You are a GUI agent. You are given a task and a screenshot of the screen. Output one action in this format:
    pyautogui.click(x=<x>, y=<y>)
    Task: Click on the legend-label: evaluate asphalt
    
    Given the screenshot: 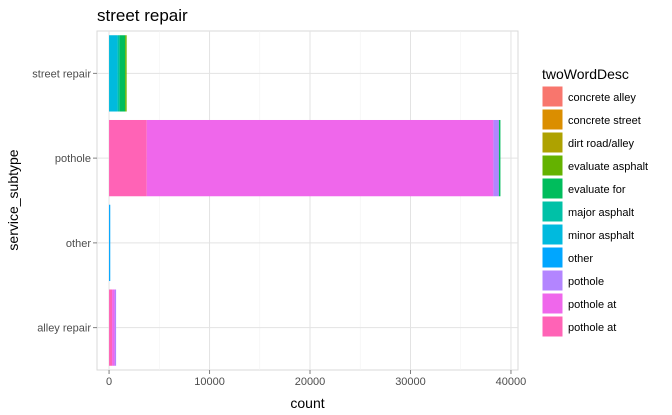 What is the action you would take?
    pyautogui.click(x=608, y=167)
    